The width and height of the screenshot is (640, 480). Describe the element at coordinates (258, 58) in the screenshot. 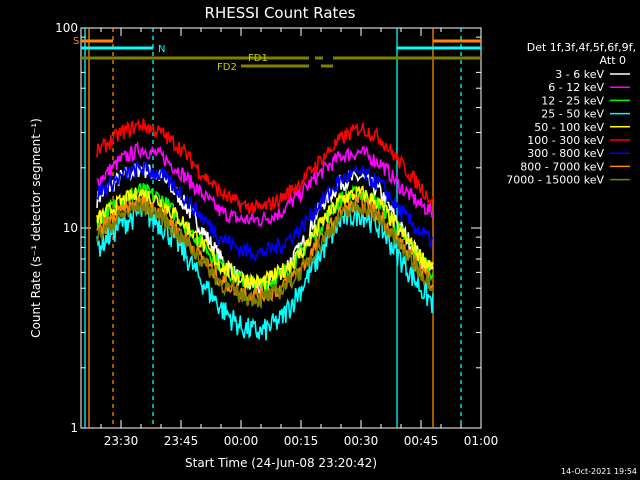

I see `flag-label-fd1: FD1` at that location.